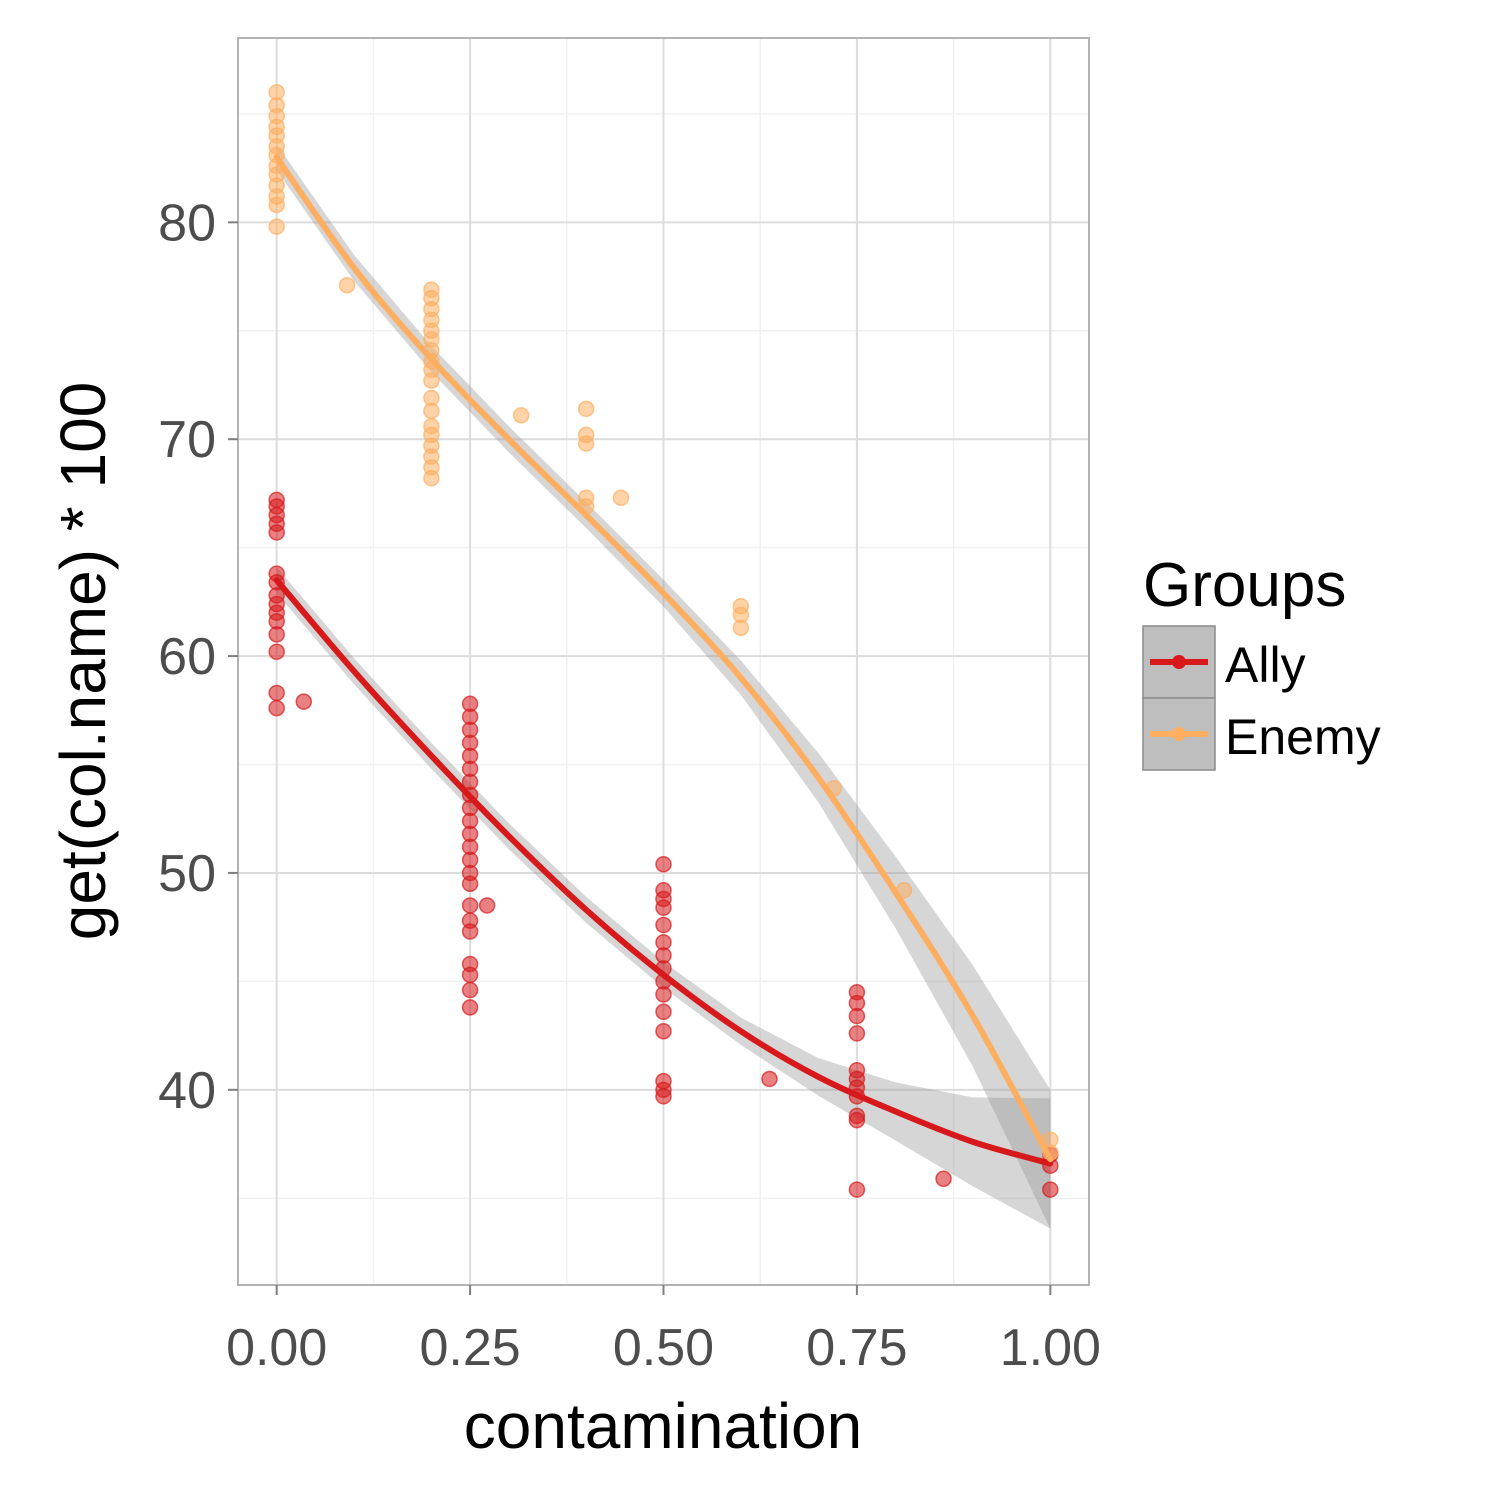 The image size is (1500, 1500). I want to click on x-tick-label: 0.00, so click(276, 1348).